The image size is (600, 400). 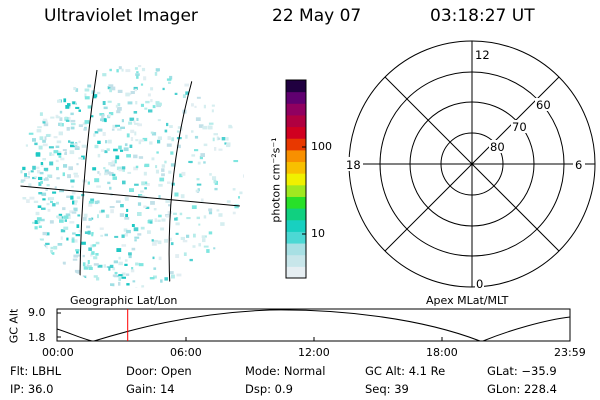 What do you see at coordinates (522, 371) in the screenshot?
I see `glat-info: GLat: −35.9` at bounding box center [522, 371].